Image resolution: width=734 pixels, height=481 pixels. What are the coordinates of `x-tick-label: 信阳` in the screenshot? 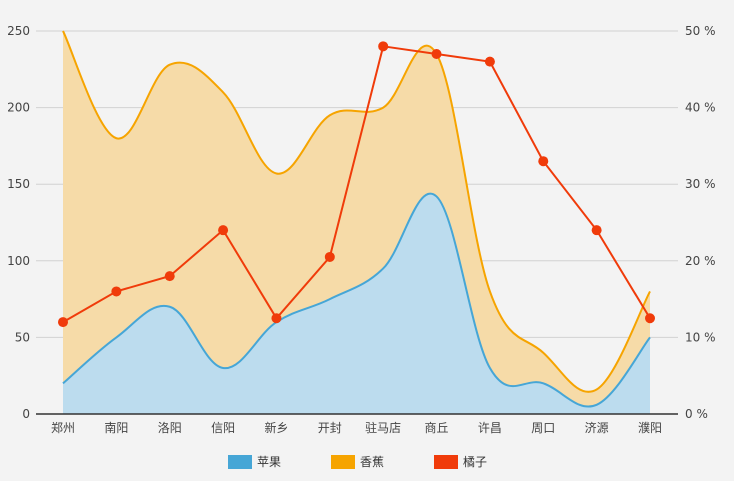 It's located at (223, 428).